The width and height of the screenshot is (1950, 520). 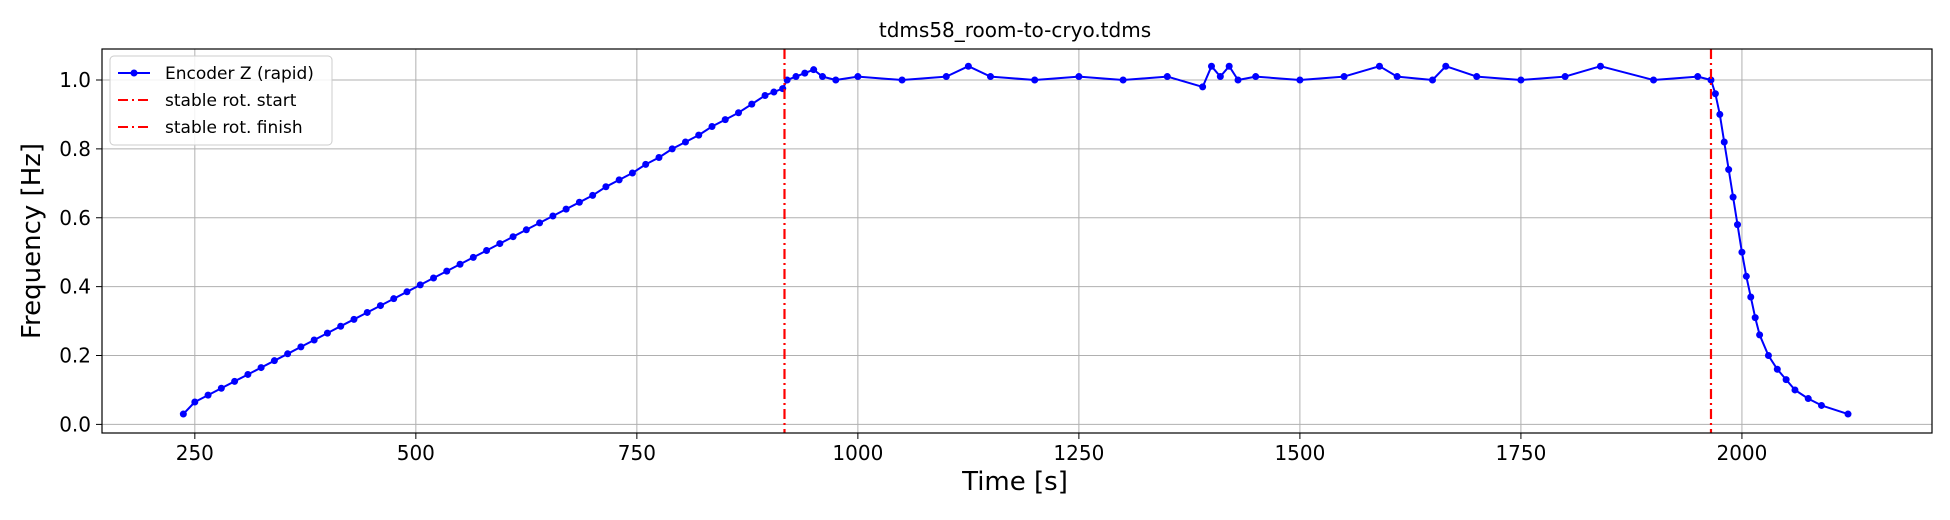 What do you see at coordinates (239, 74) in the screenshot?
I see `legend-label-encoder: Encoder Z (rapid)` at bounding box center [239, 74].